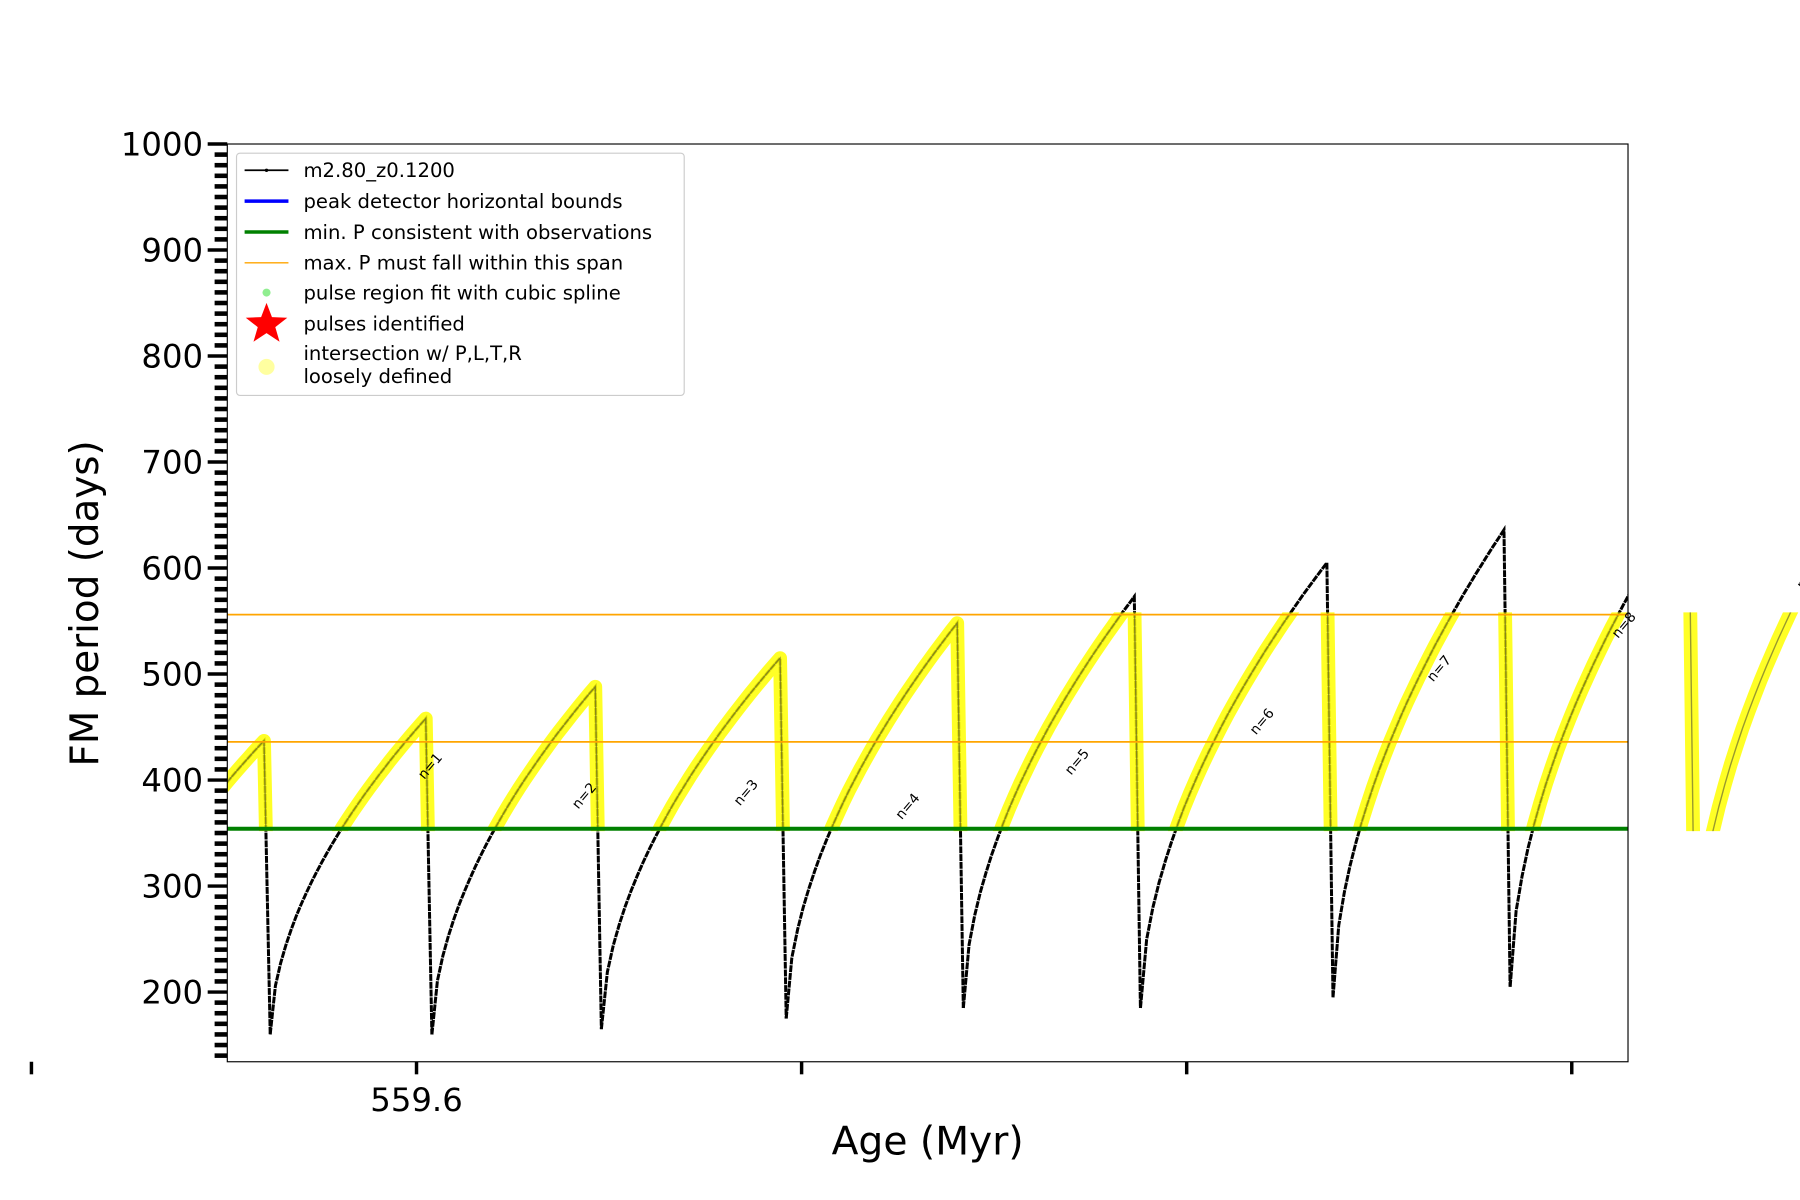 The width and height of the screenshot is (1800, 1200). I want to click on legend-label-spline: pulse region fit with cubic spline, so click(461, 293).